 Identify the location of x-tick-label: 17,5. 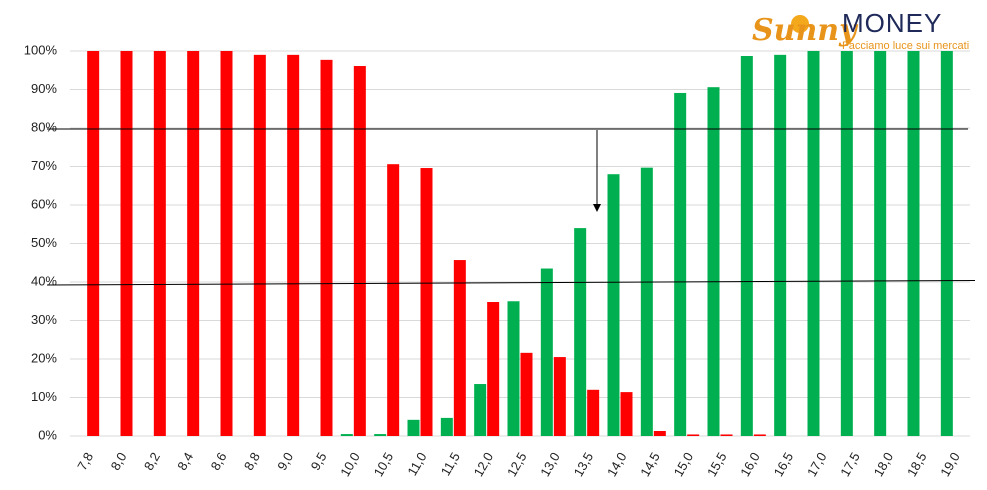
(850, 464).